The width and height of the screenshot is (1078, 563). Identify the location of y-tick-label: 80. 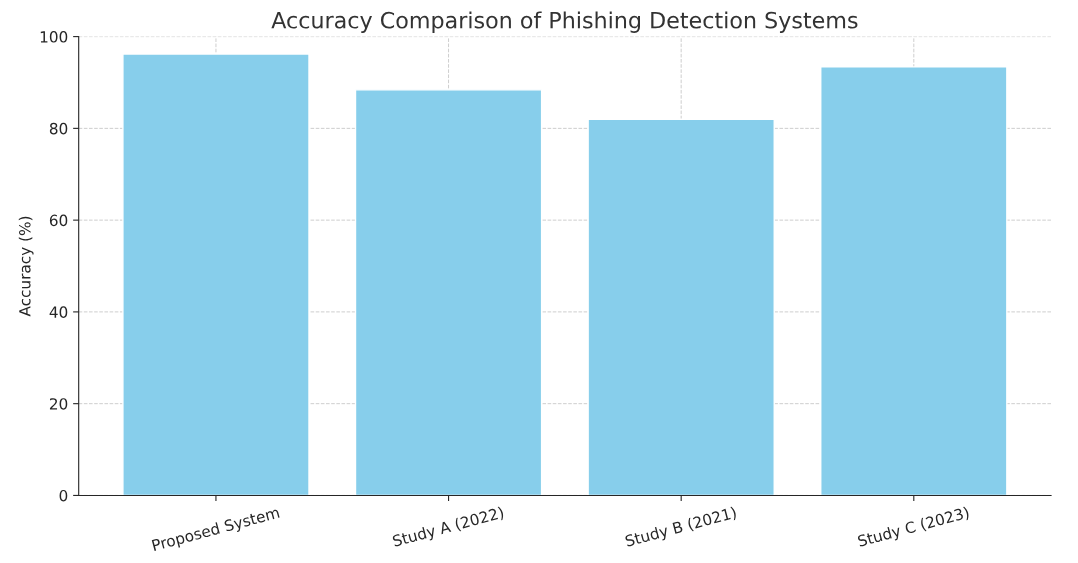
(58, 128).